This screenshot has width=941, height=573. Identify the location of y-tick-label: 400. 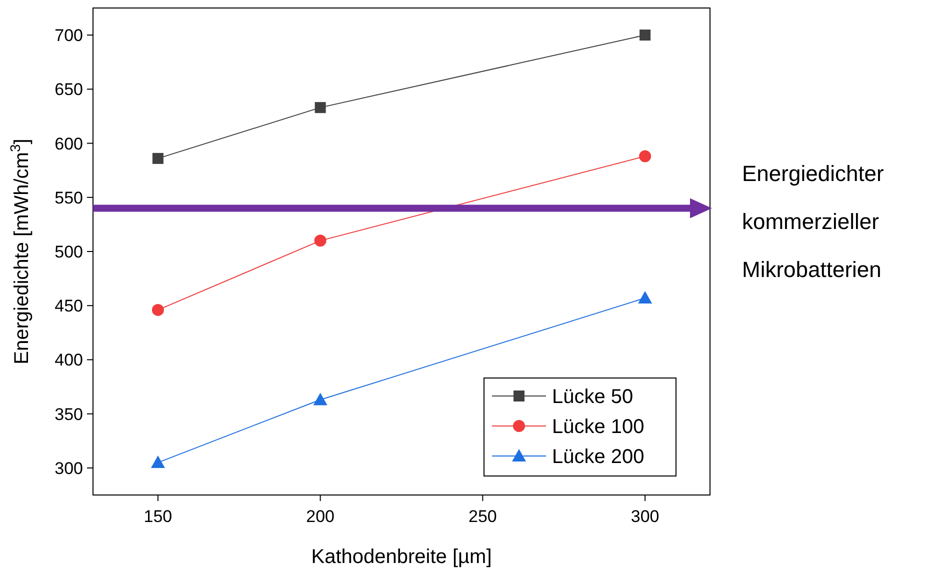
(68, 360).